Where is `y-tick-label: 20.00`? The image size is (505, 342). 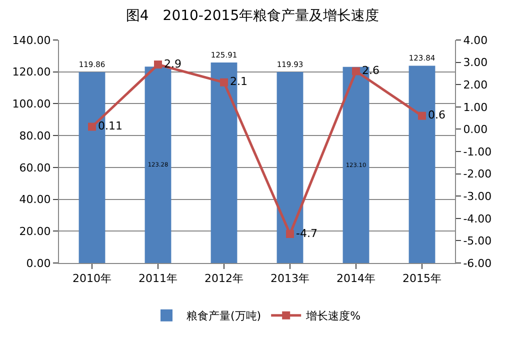 y-tick-label: 20.00 is located at coordinates (35, 231).